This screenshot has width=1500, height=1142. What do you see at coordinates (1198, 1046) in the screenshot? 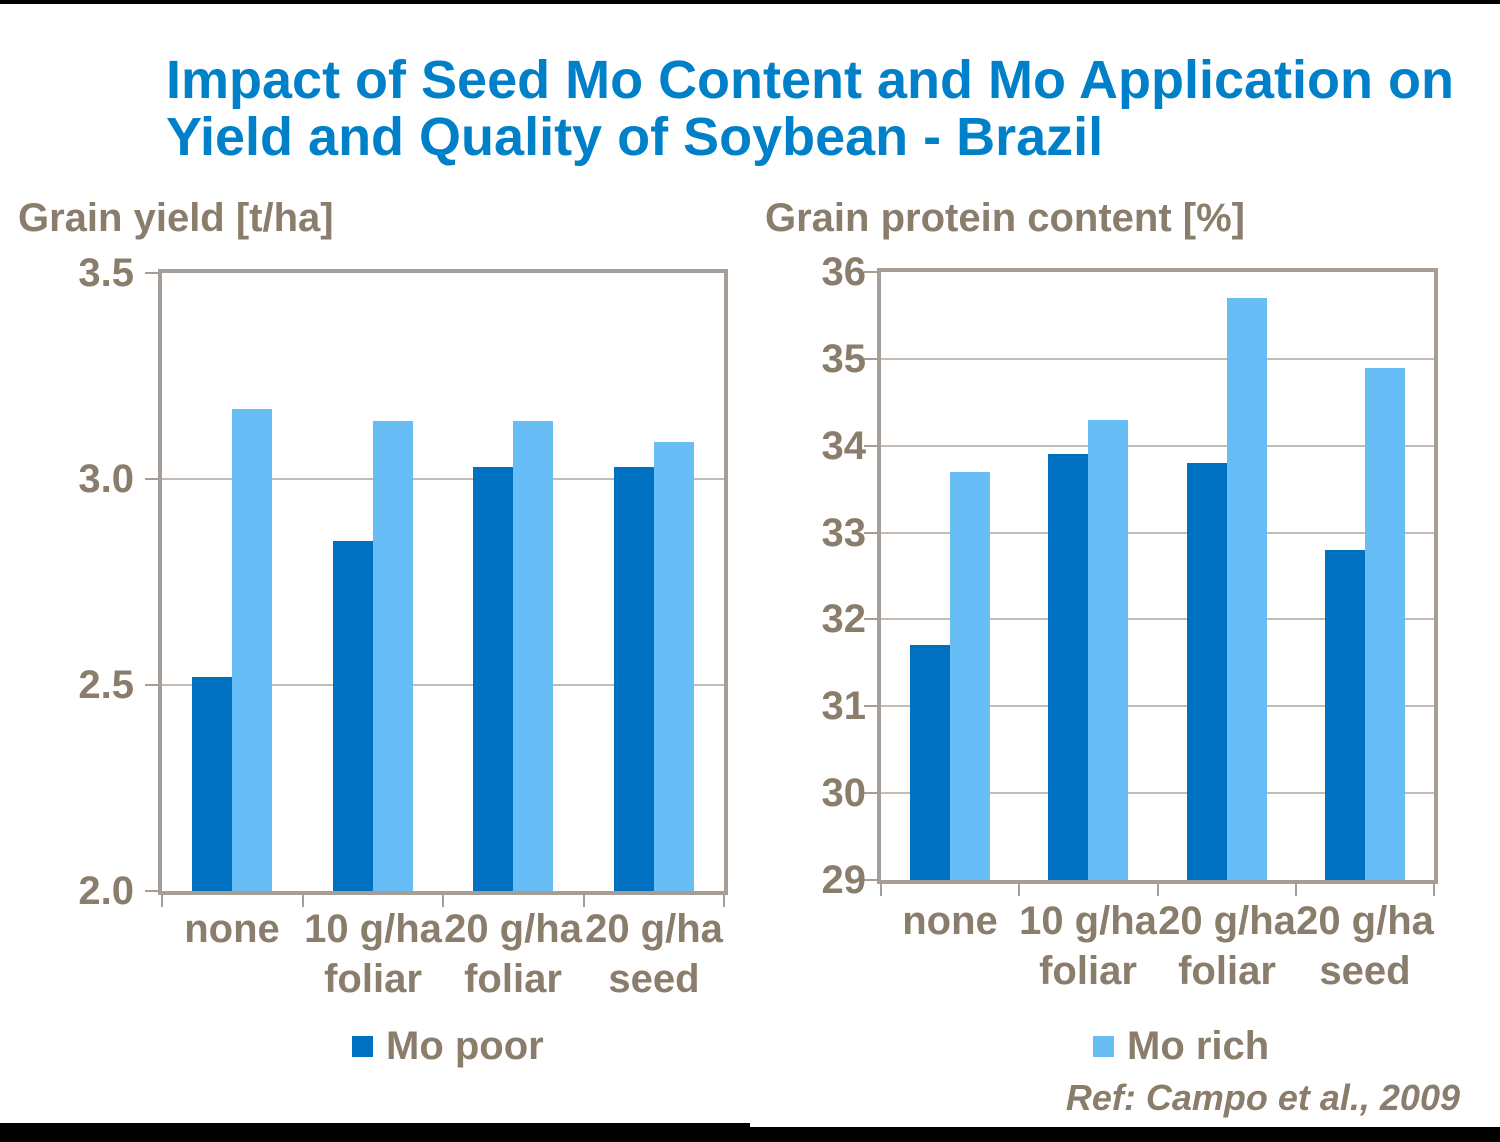
I see `mo-rich-legend-label: Mo rich` at bounding box center [1198, 1046].